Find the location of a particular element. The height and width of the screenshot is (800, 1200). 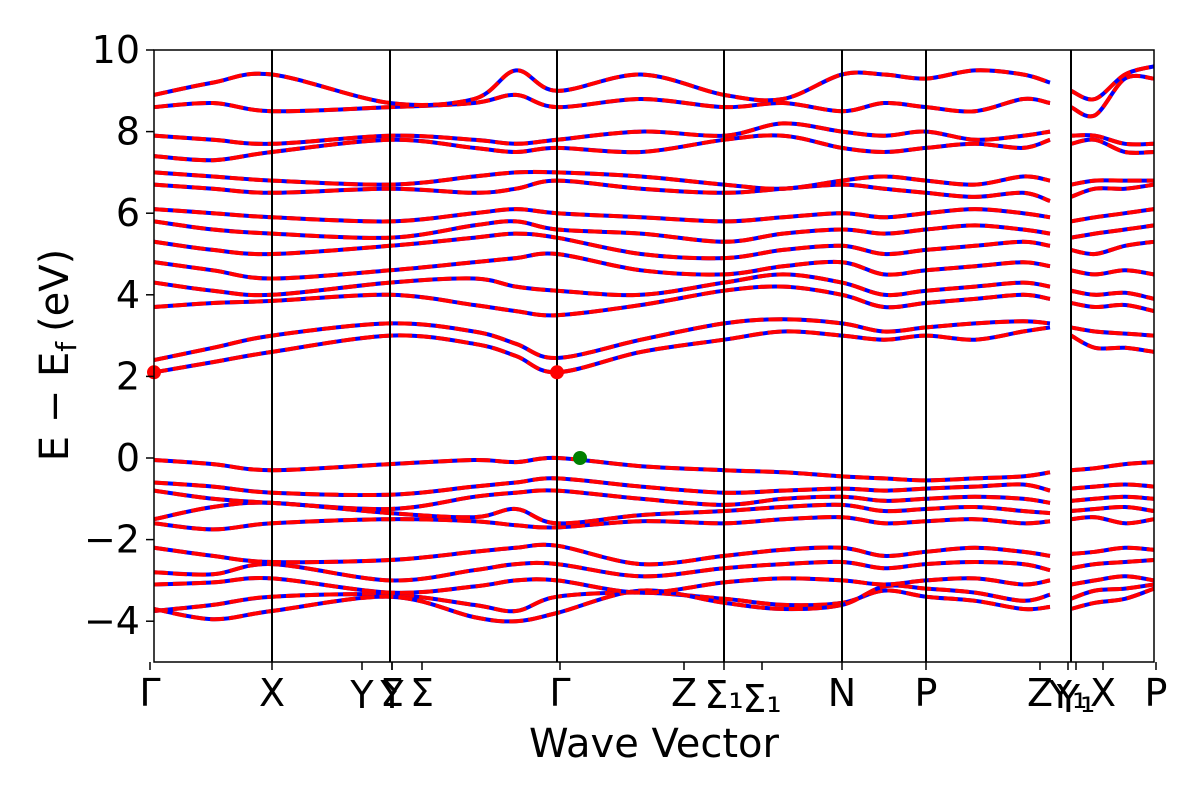

y-tick-label: 4 is located at coordinates (128, 295).